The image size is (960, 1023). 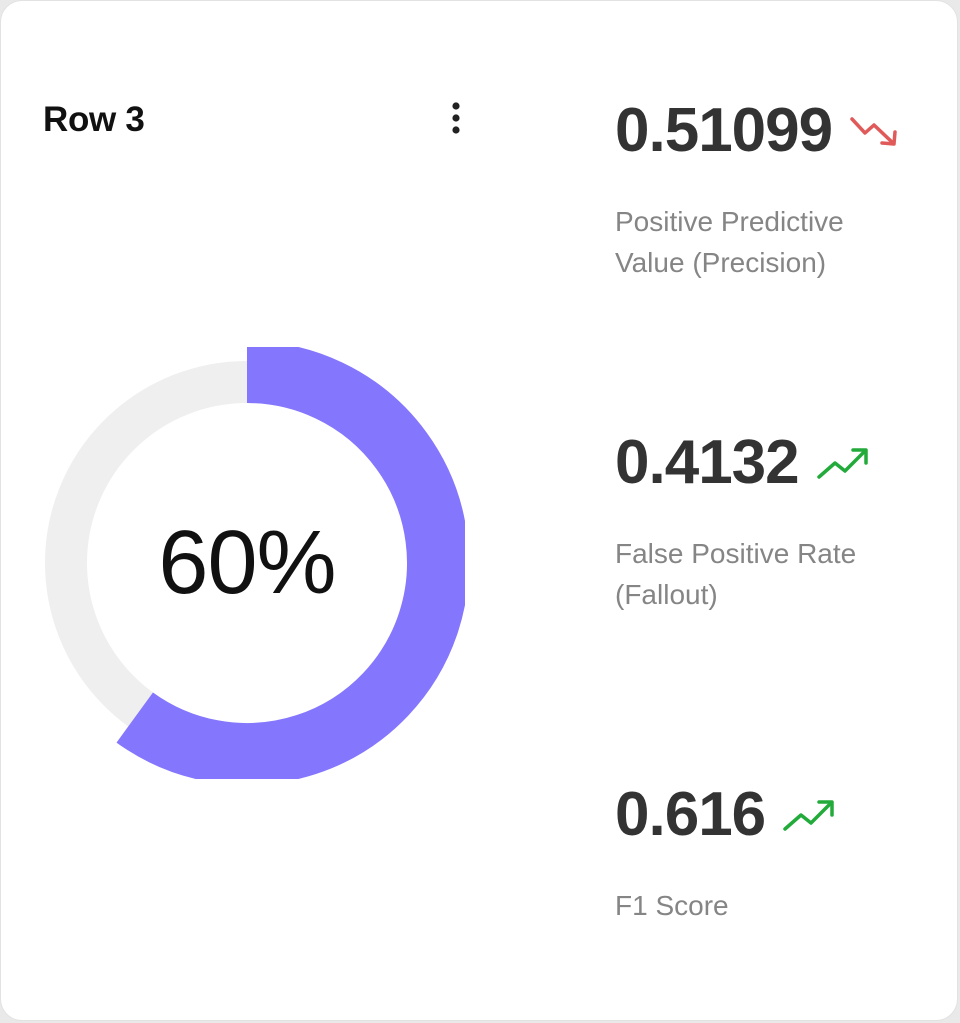 I want to click on metric-value: 0.51099, so click(x=724, y=130).